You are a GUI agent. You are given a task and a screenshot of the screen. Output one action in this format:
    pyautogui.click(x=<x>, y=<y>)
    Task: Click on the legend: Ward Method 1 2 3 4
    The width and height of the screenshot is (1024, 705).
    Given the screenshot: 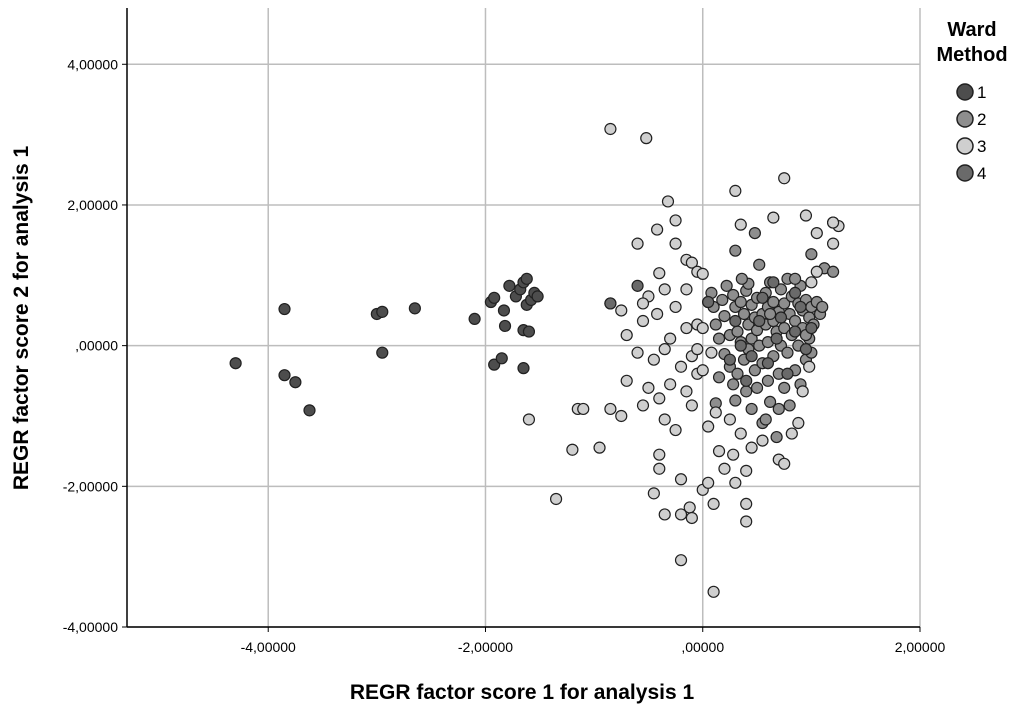 What is the action you would take?
    pyautogui.click(x=971, y=101)
    